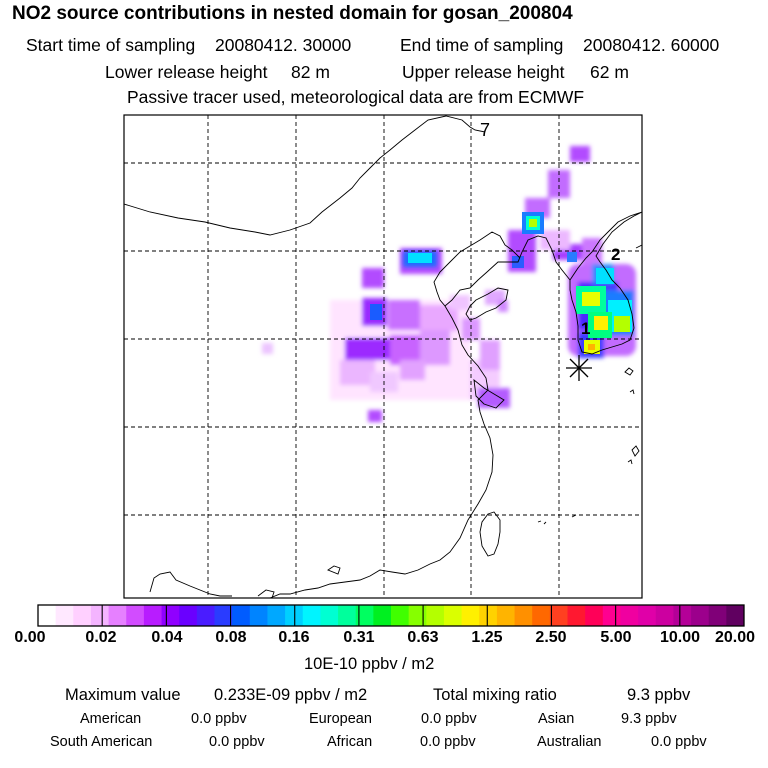 The height and width of the screenshot is (768, 768). Describe the element at coordinates (310, 72) in the screenshot. I see `lower-height-value: 82 m` at that location.